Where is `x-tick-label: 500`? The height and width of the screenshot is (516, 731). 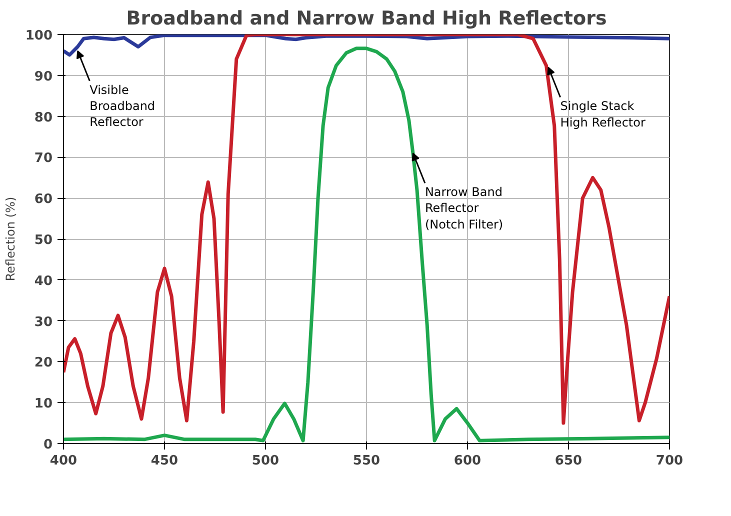
x-tick-label: 500 is located at coordinates (266, 461).